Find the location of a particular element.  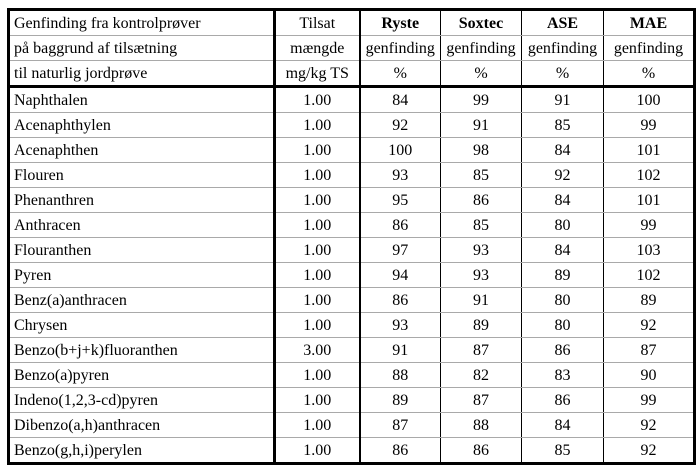

added-amount-cell: 3.00 is located at coordinates (317, 350).